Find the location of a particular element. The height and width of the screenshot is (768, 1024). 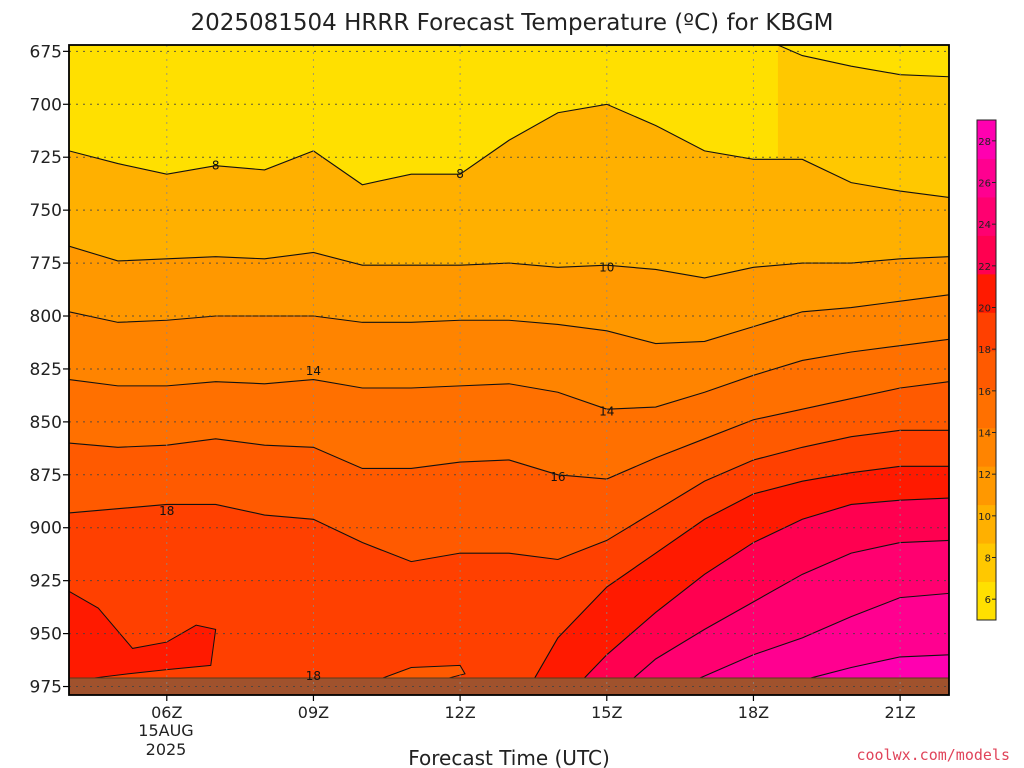

x-tick-label: 21Z is located at coordinates (899, 712).